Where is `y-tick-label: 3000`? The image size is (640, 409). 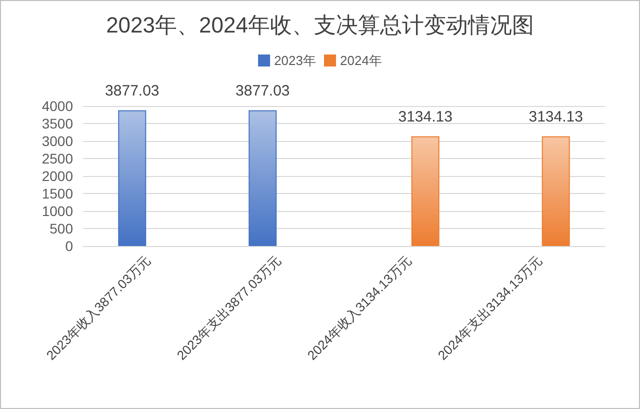
y-tick-label: 3000 is located at coordinates (58, 141).